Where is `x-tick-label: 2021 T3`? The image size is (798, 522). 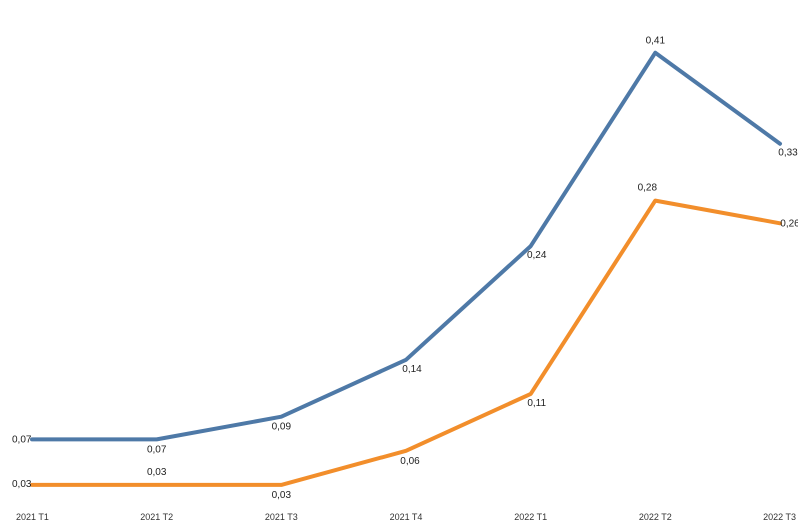 x-tick-label: 2021 T3 is located at coordinates (281, 517).